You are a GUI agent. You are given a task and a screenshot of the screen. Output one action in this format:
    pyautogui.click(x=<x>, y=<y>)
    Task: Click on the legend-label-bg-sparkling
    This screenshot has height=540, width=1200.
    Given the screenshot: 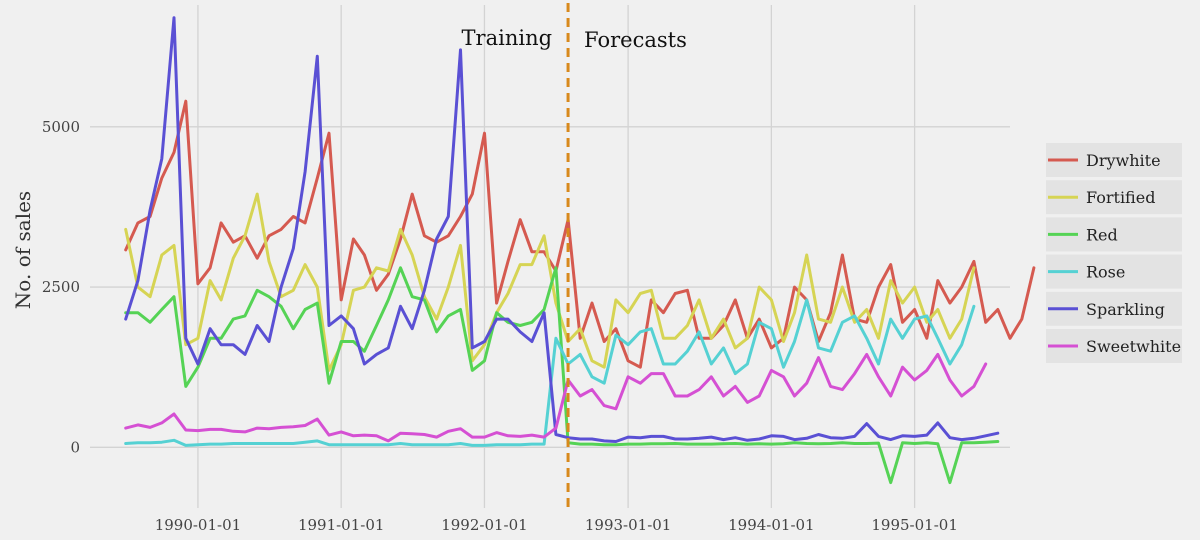 What is the action you would take?
    pyautogui.click(x=1131, y=308)
    